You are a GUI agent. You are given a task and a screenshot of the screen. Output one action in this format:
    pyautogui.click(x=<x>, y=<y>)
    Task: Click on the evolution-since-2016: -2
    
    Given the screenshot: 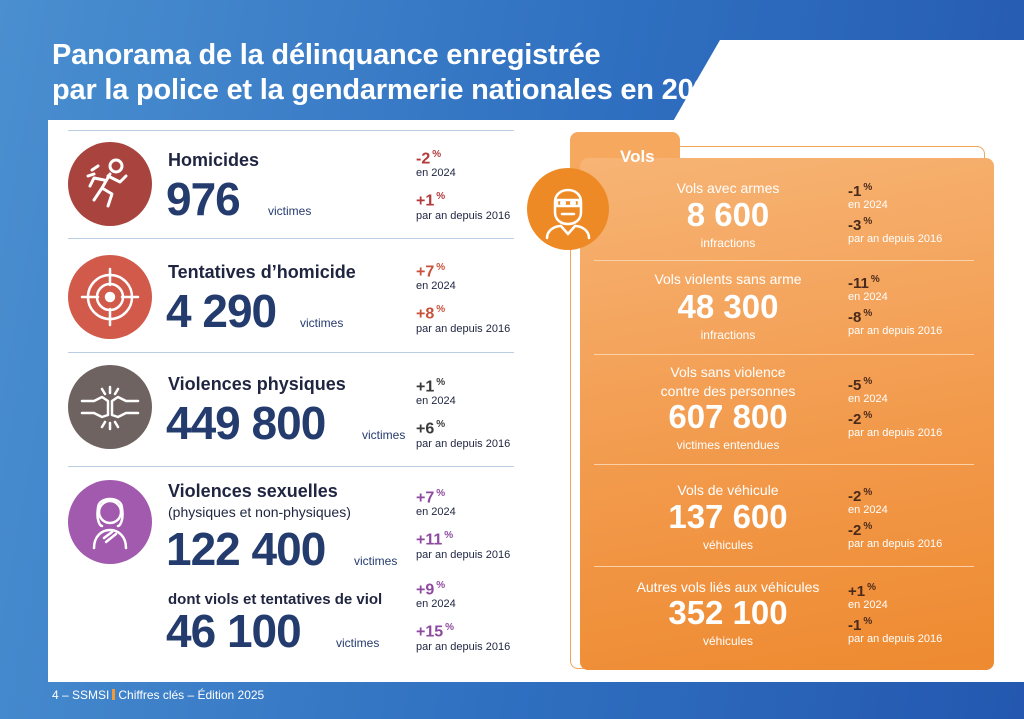 What is the action you would take?
    pyautogui.click(x=855, y=530)
    